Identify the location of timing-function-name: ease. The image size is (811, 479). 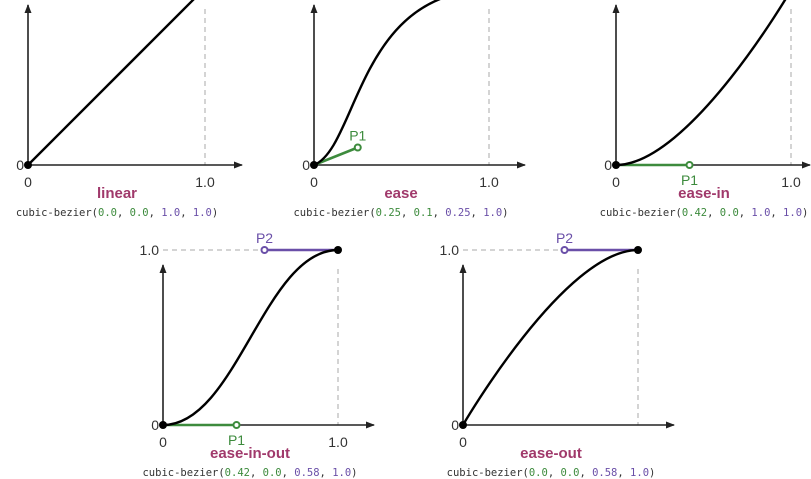
(400, 193).